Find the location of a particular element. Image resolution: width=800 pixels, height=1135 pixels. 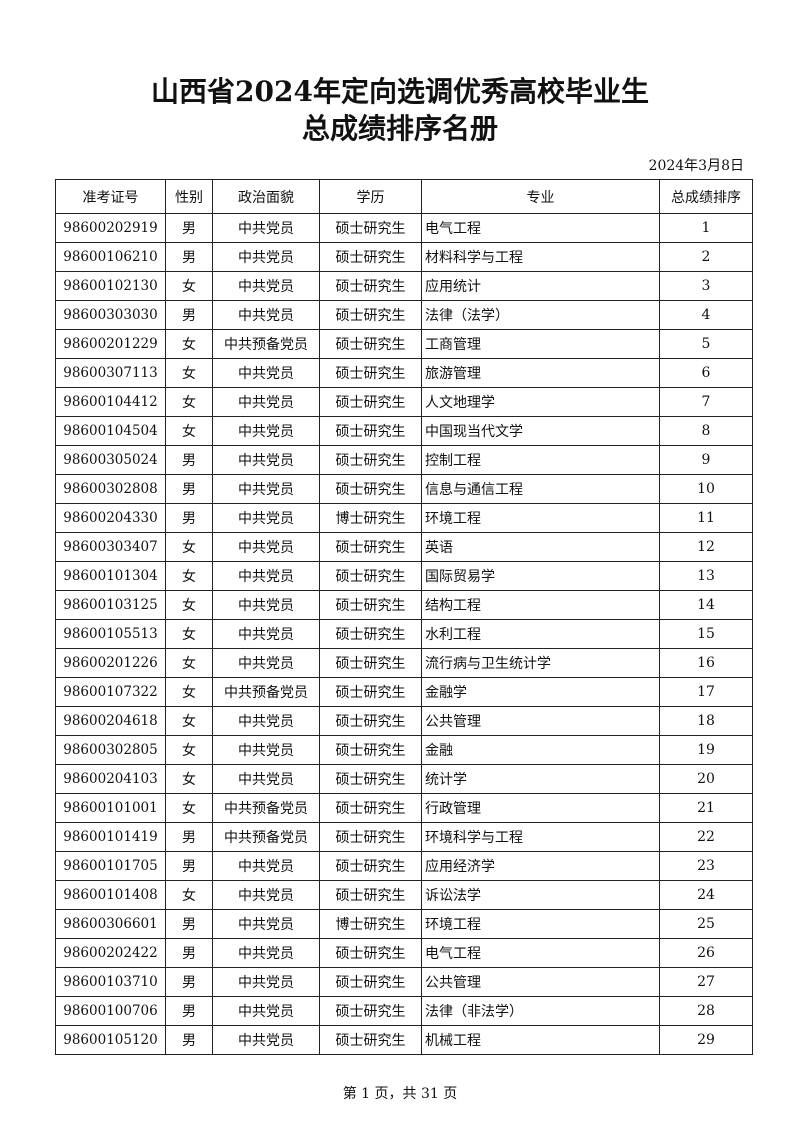

title-line-1: 山西省2024年定向选调优秀高校毕业生 is located at coordinates (400, 91).